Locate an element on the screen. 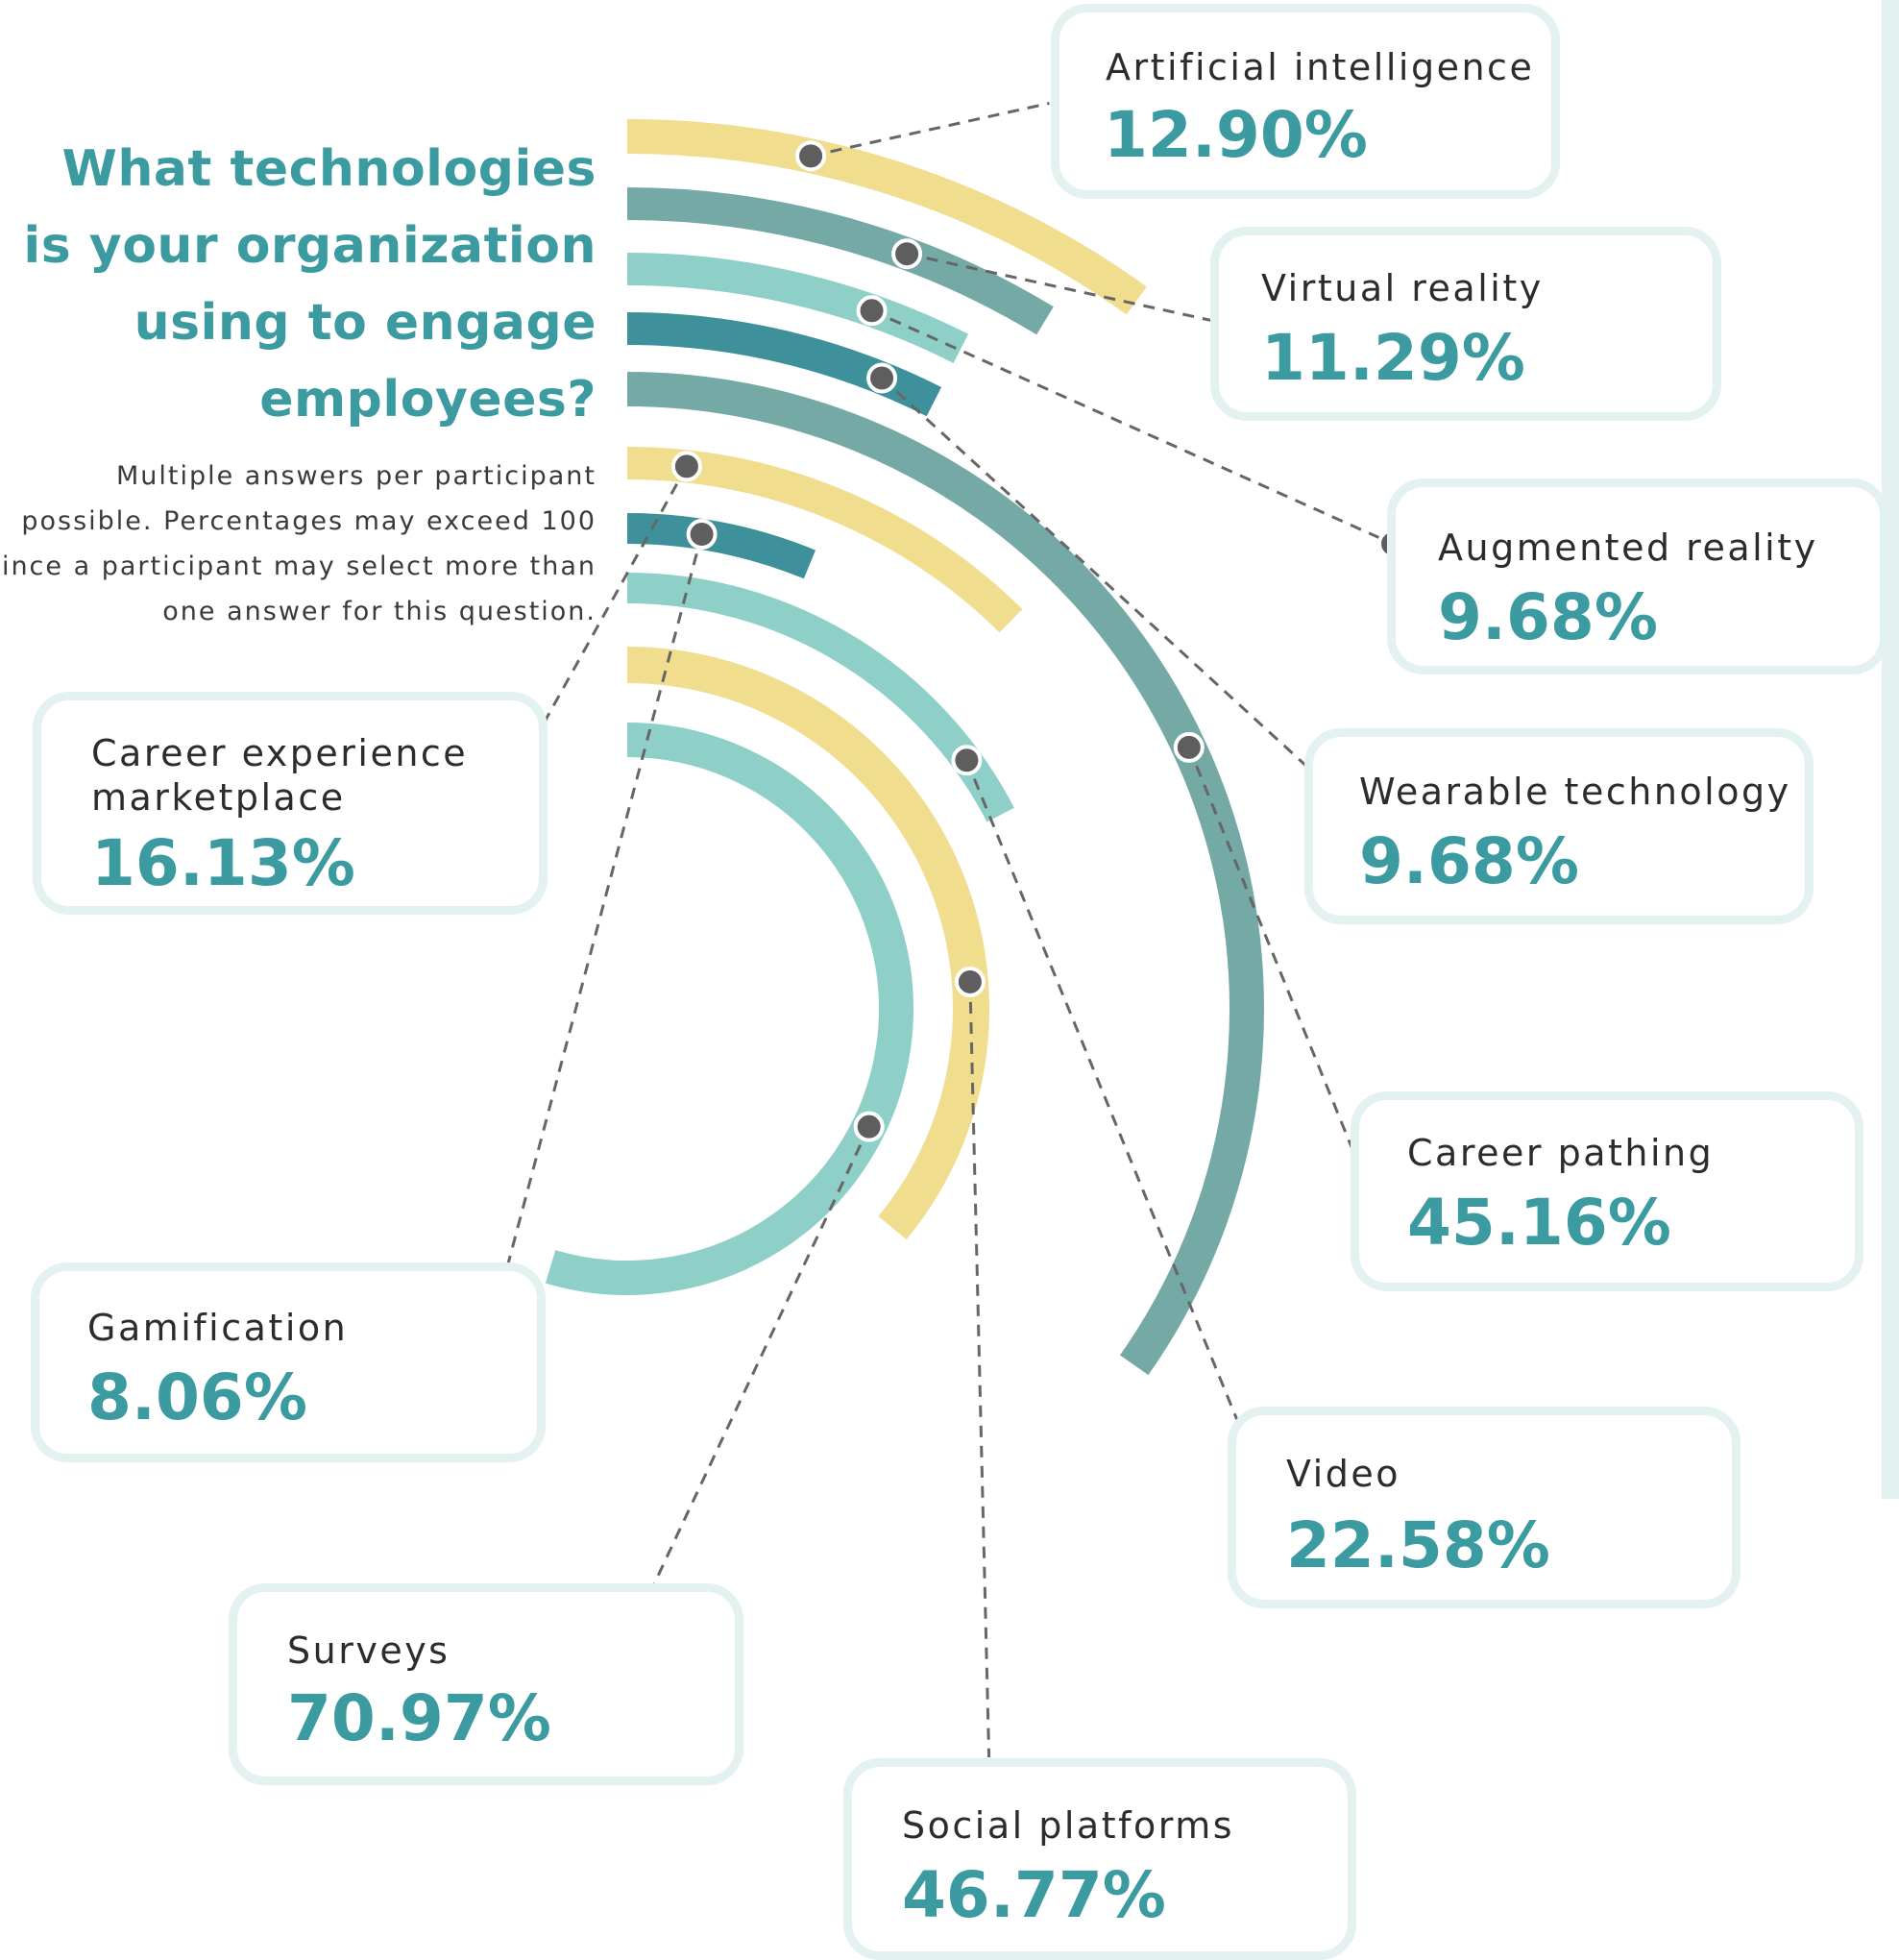 This screenshot has height=1960, width=1899. leader-virtual-reality is located at coordinates (1067, 289).